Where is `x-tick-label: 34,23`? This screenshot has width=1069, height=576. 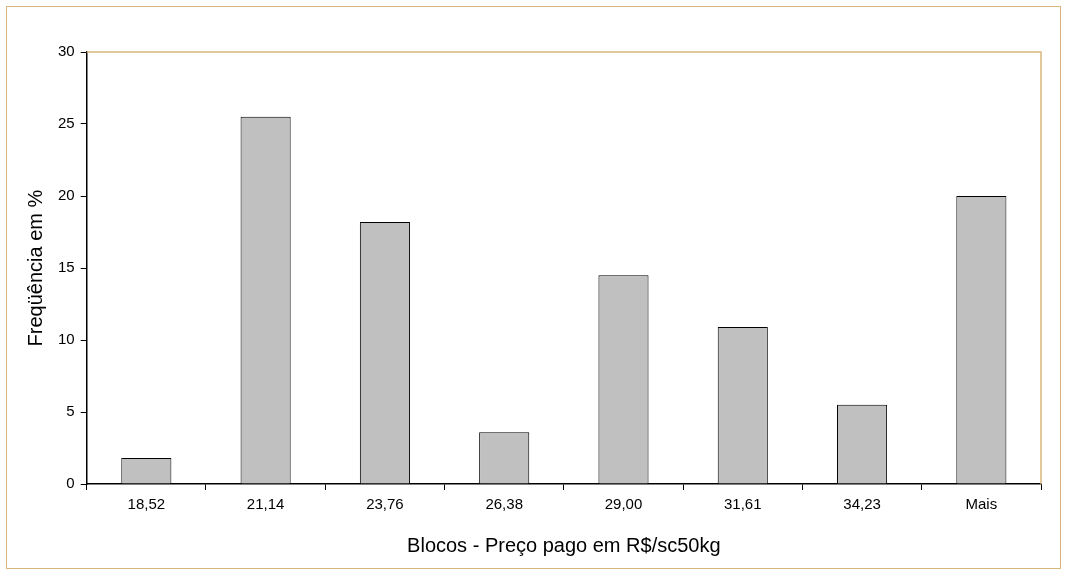
x-tick-label: 34,23 is located at coordinates (862, 504).